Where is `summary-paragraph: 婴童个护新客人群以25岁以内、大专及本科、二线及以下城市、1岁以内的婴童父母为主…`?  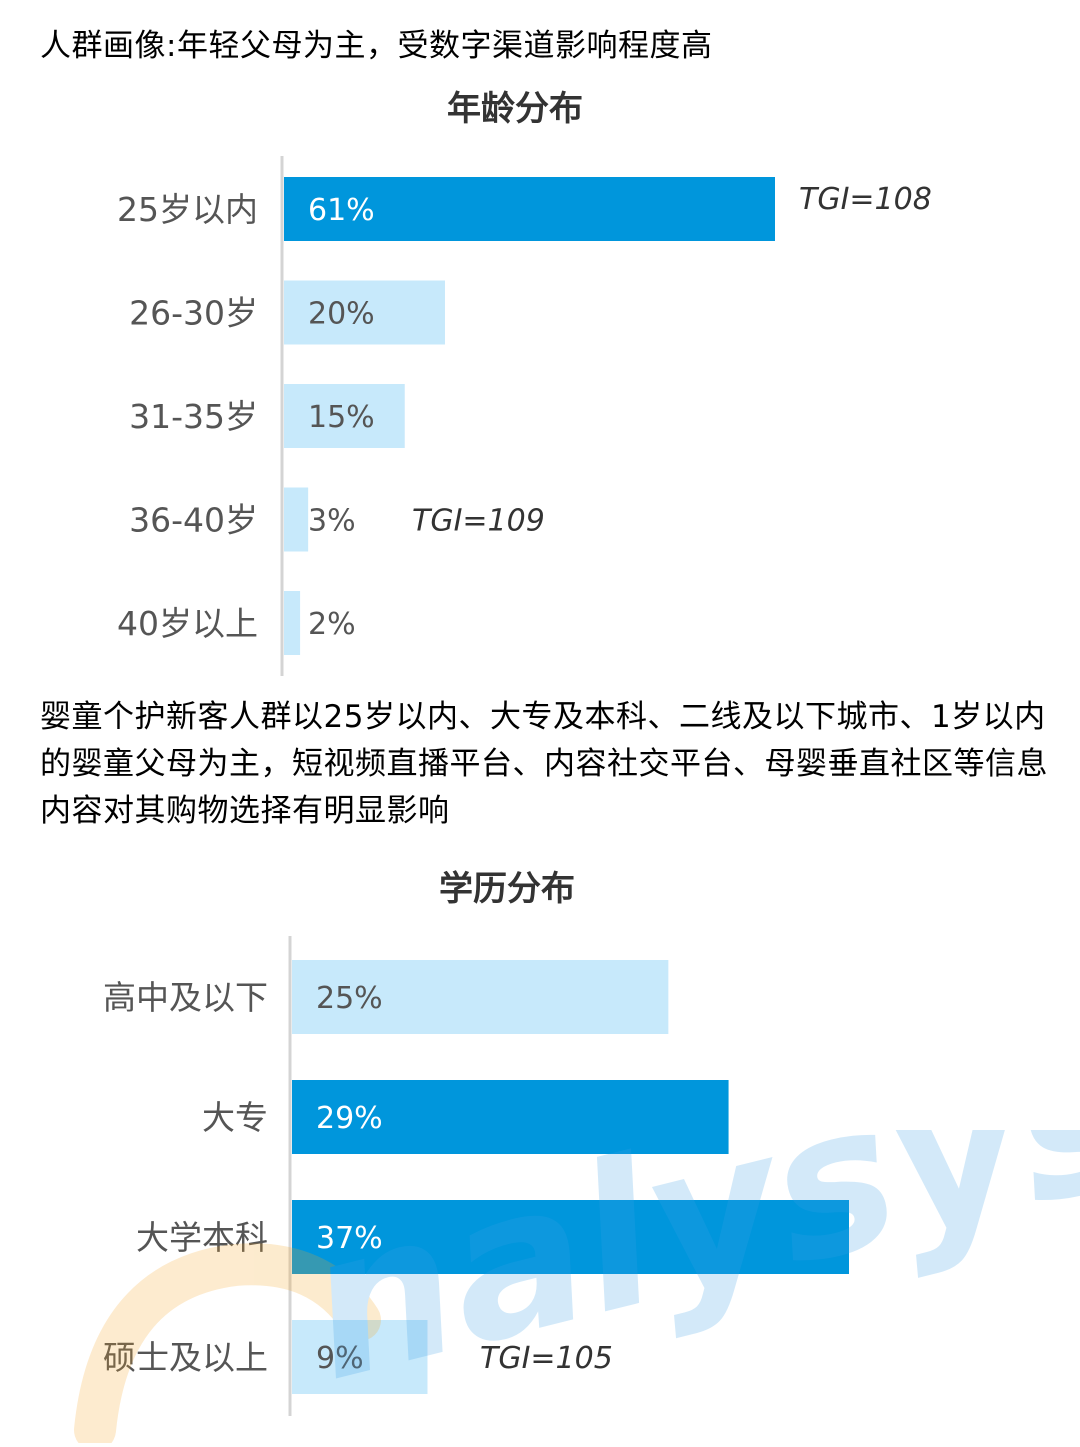
summary-paragraph: 婴童个护新客人群以25岁以内、大专及本科、二线及以下城市、1岁以内的婴童父母为主… is located at coordinates (544, 764).